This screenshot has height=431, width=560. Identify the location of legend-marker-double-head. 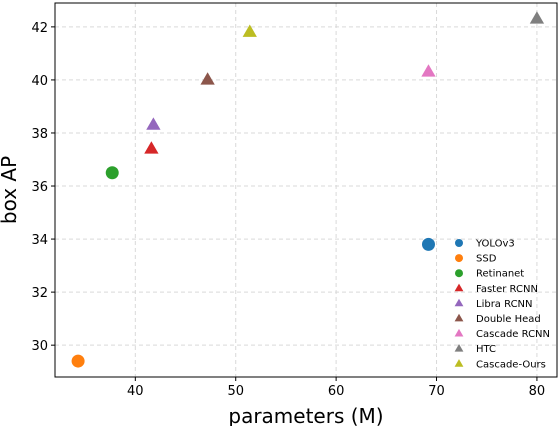
(459, 317).